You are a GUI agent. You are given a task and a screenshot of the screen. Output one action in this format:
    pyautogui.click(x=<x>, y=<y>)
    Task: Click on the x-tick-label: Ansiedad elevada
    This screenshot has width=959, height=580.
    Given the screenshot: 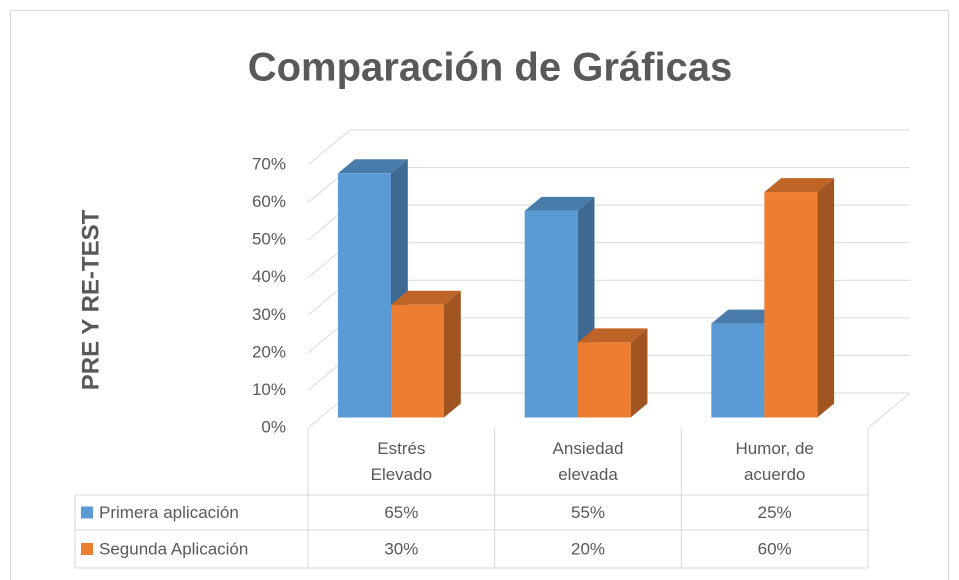 What is the action you would take?
    pyautogui.click(x=588, y=461)
    